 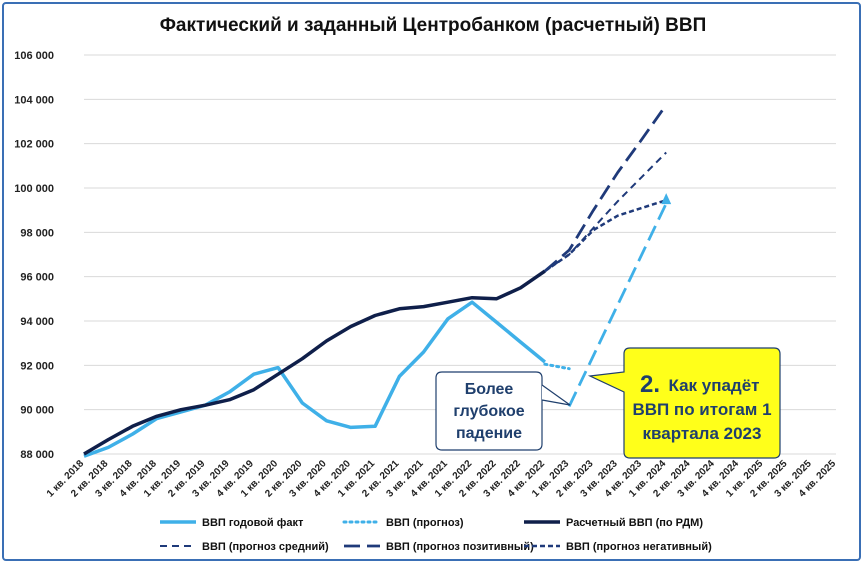 I want to click on gdp-q1-callout-box, so click(x=684, y=403).